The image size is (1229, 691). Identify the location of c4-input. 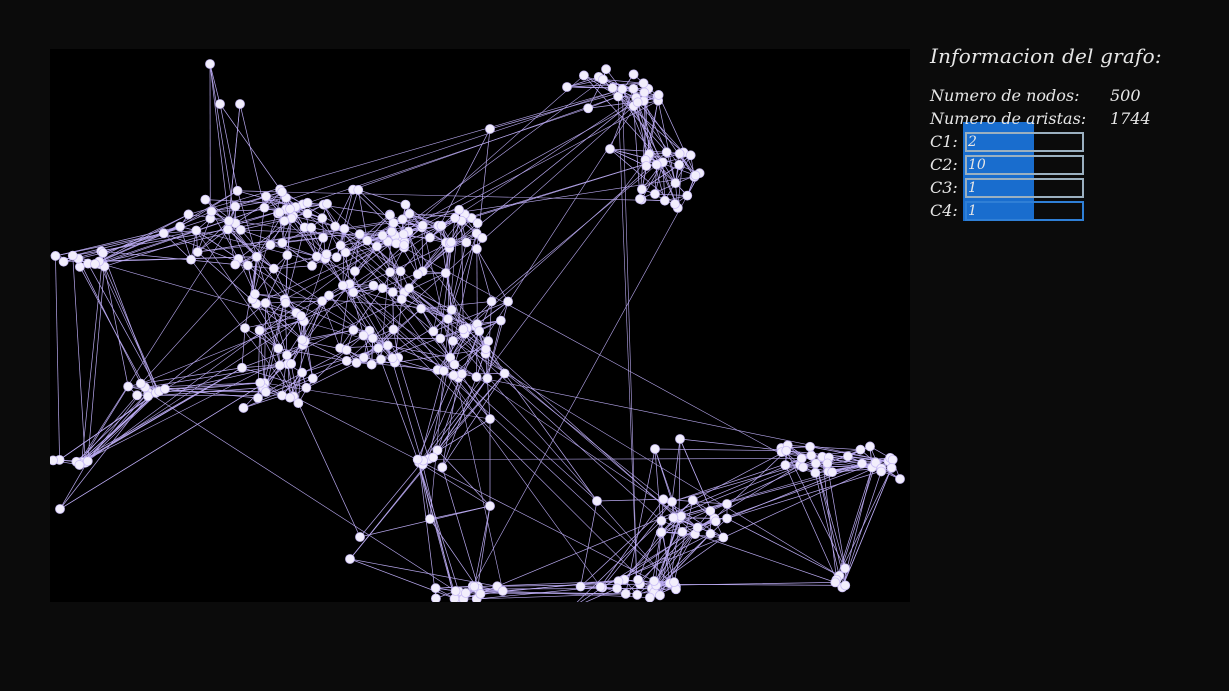
(1024, 210).